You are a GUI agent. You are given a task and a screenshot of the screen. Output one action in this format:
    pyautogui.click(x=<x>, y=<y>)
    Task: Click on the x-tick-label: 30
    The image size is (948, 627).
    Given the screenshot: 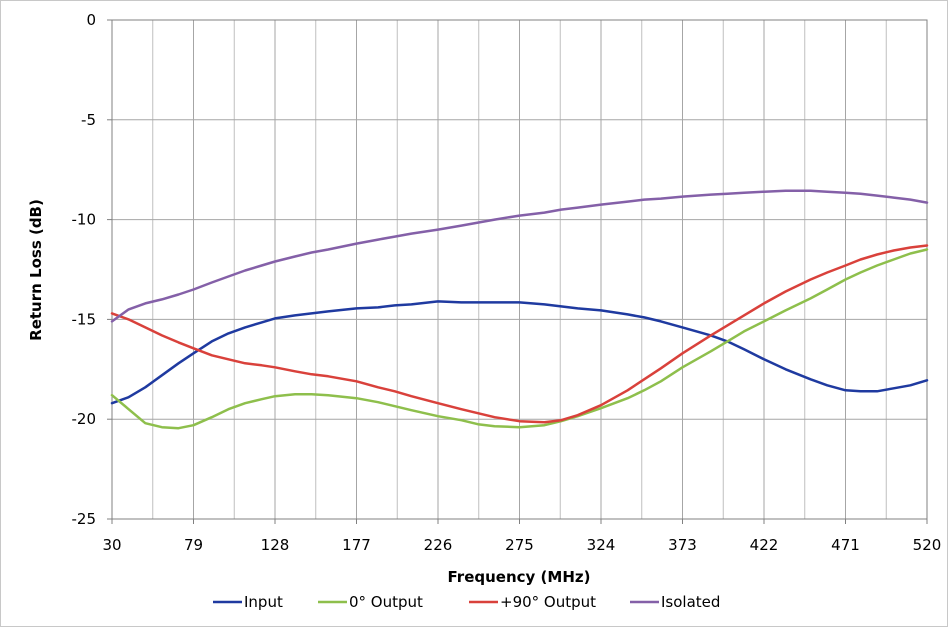 What is the action you would take?
    pyautogui.click(x=111, y=545)
    